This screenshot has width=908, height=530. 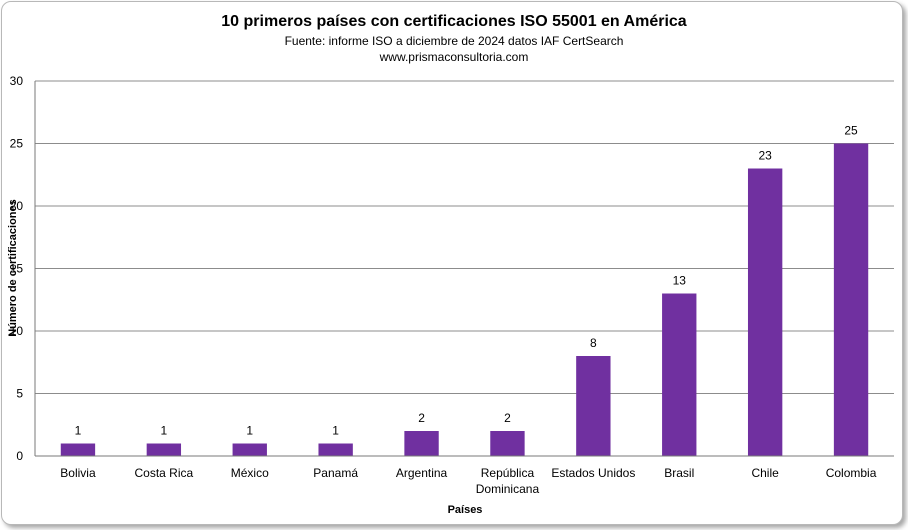 I want to click on y-tick-label: 20, so click(x=17, y=206).